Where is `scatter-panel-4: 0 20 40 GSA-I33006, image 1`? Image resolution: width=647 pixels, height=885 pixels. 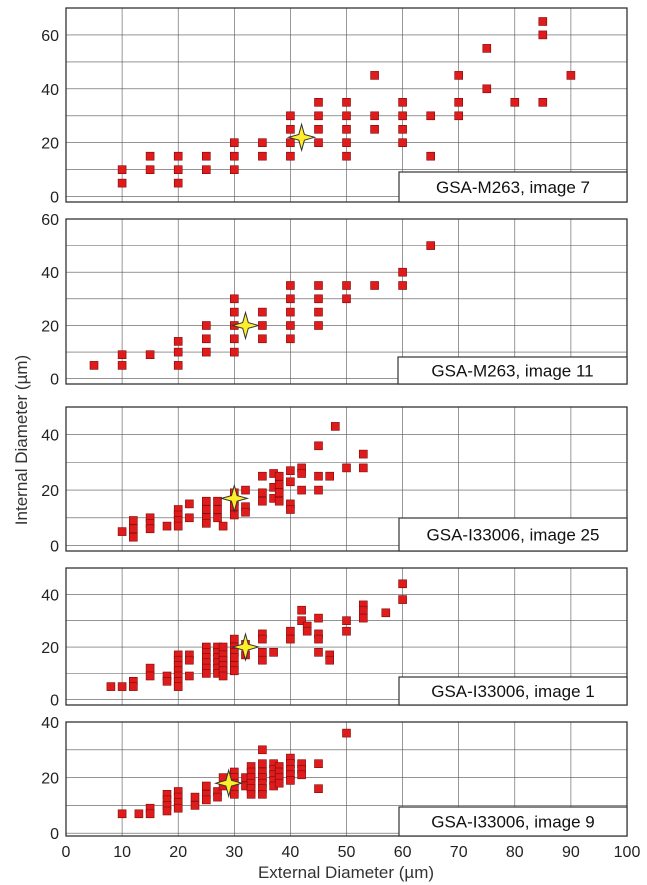
scatter-panel-4: 0 20 40 GSA-I33006, image 1 is located at coordinates (334, 638).